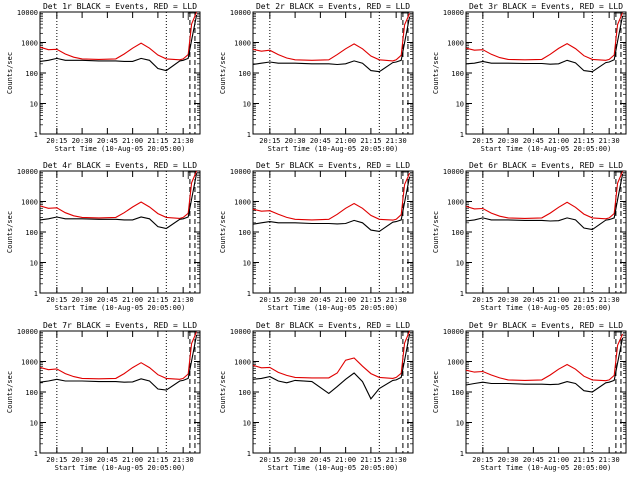  Describe the element at coordinates (333, 165) in the screenshot. I see `panel-title: Det 5r BLACK = Events, RED = LLD` at that location.